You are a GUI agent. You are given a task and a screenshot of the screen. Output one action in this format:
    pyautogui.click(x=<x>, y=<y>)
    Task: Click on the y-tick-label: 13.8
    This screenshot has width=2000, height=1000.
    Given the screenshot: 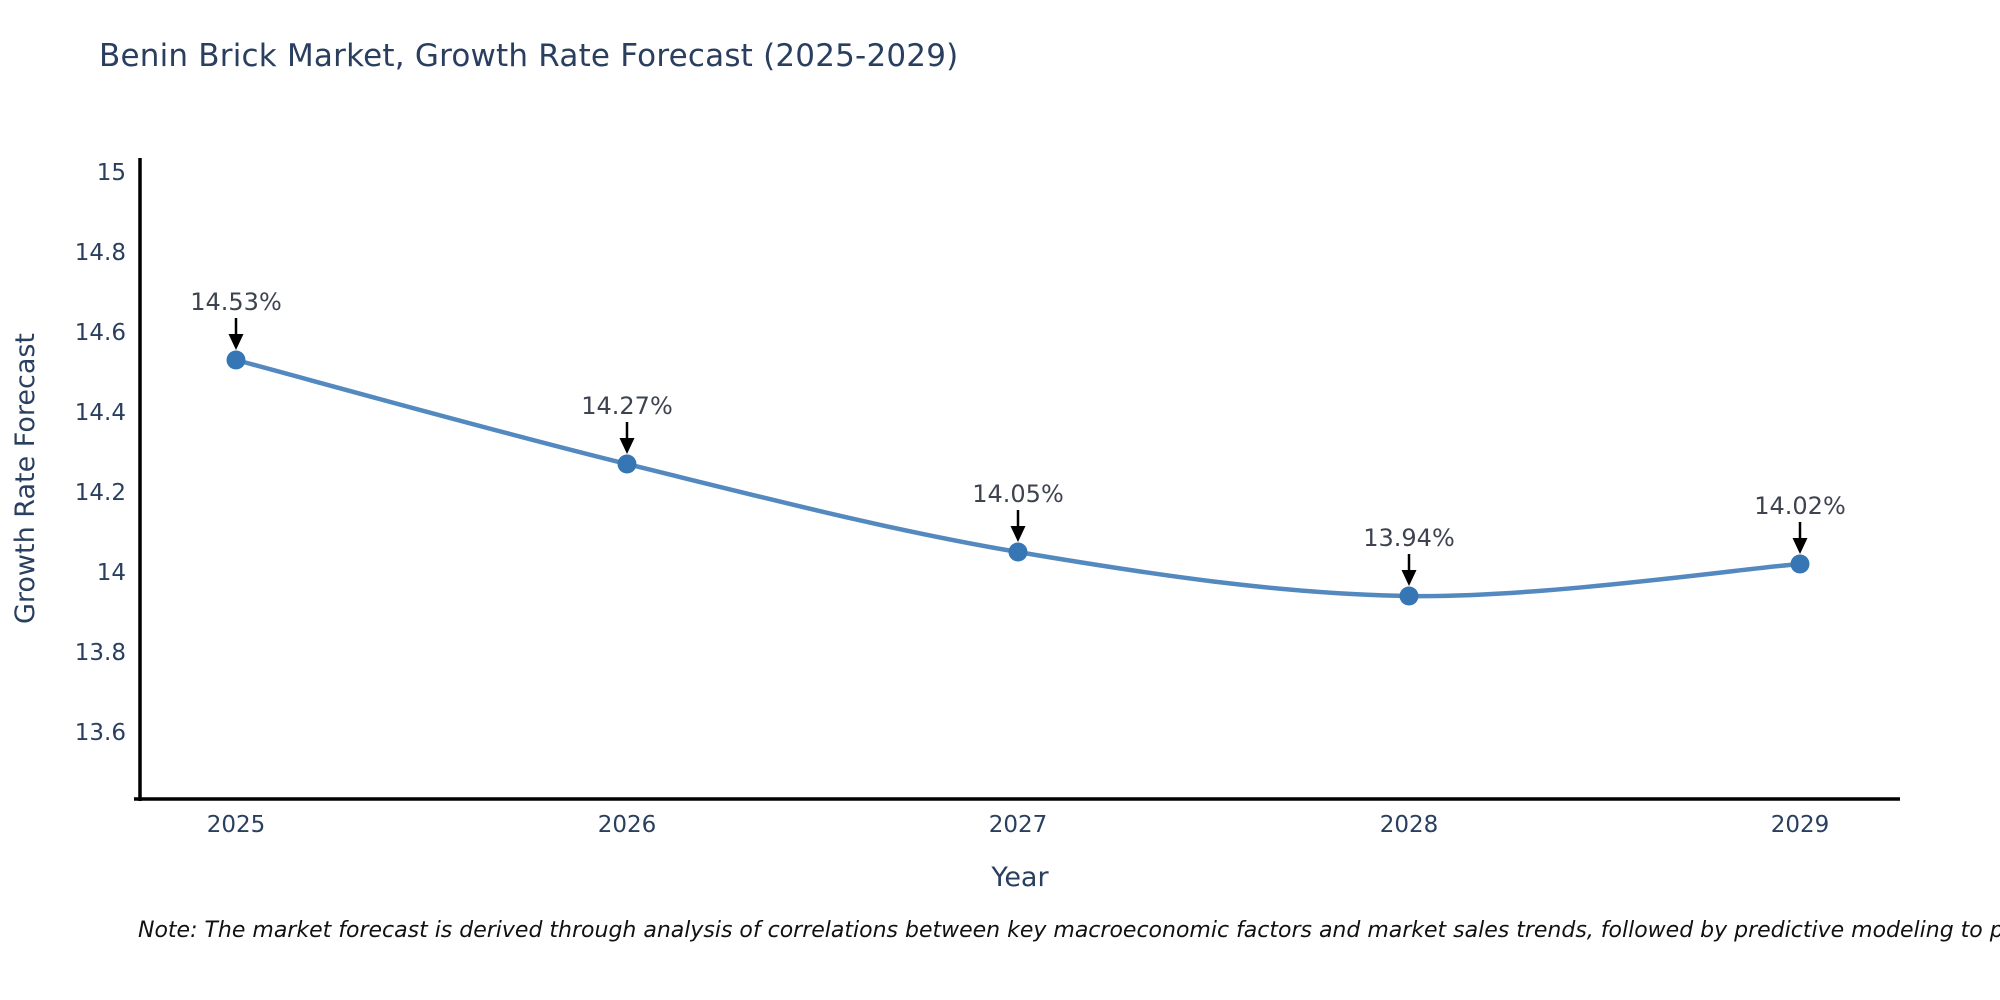 What is the action you would take?
    pyautogui.click(x=100, y=653)
    